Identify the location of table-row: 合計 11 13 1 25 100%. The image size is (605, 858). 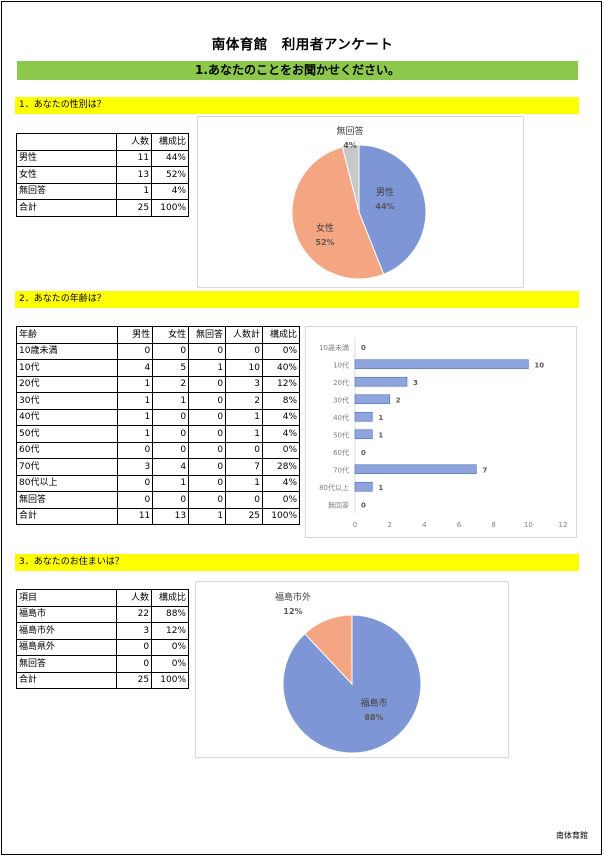
(157, 516).